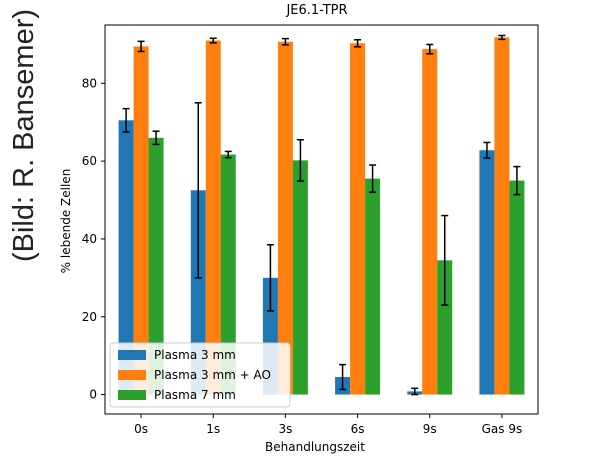 Image resolution: width=600 pixels, height=456 pixels. What do you see at coordinates (213, 217) in the screenshot?
I see `bar-plasma-3-mm-ao-1s` at bounding box center [213, 217].